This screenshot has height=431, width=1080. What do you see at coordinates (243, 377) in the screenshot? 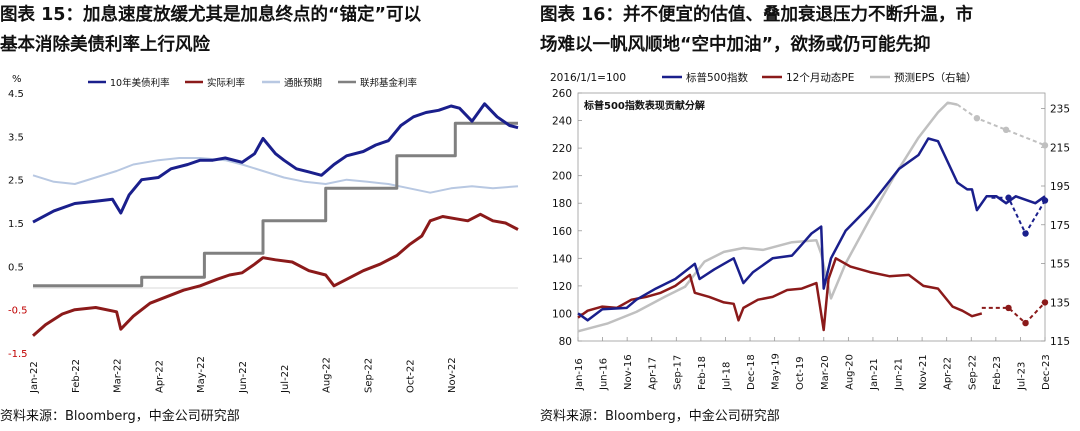
I see `left-x-tick-label: Jun-22` at bounding box center [243, 377].